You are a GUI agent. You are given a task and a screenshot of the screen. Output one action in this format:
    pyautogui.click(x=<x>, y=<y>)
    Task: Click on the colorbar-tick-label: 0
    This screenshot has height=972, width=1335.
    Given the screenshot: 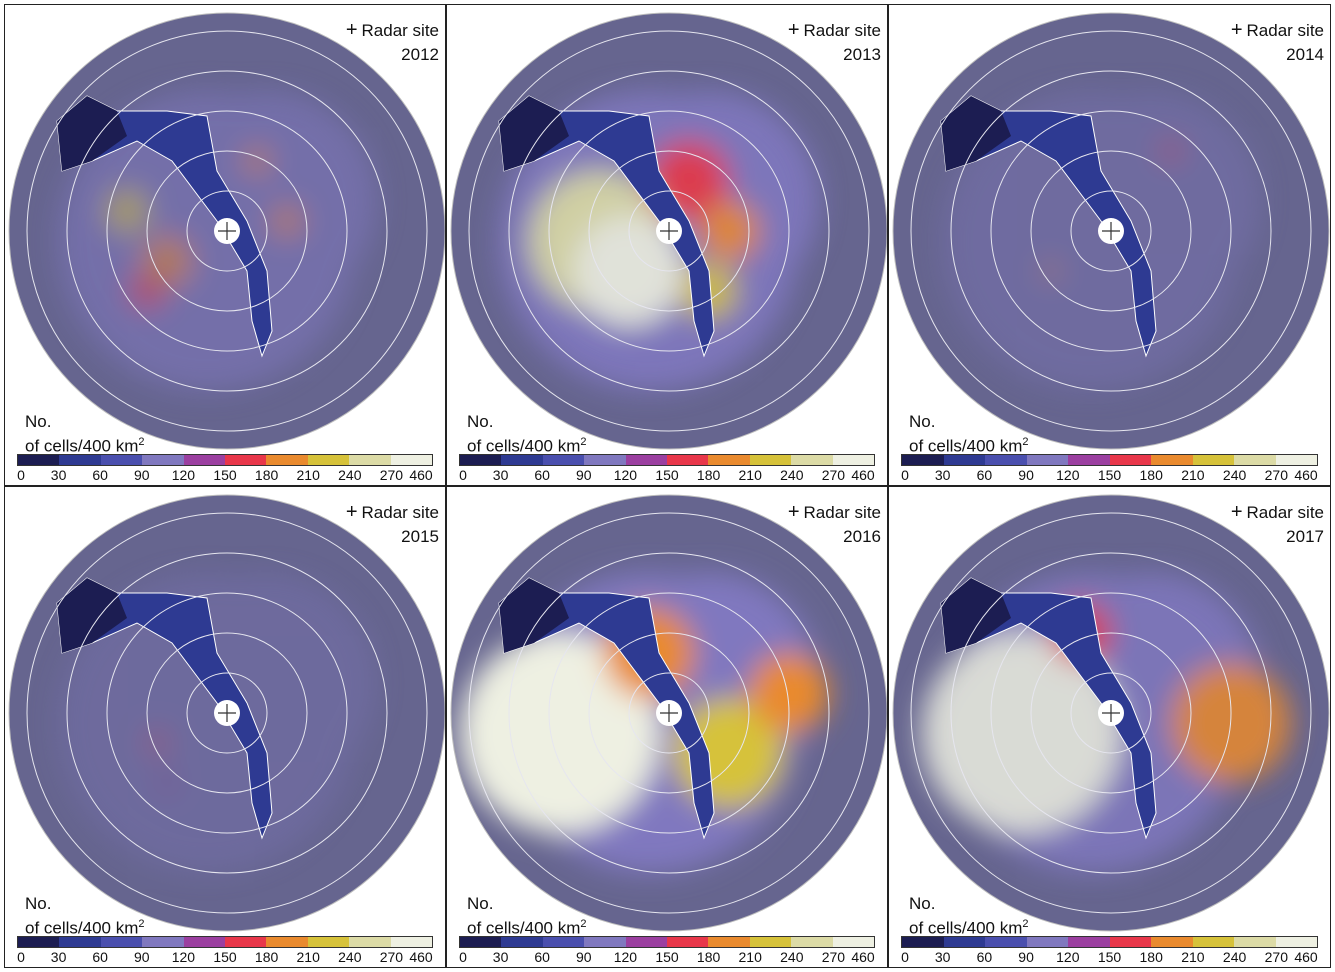 What is the action you would take?
    pyautogui.click(x=463, y=475)
    